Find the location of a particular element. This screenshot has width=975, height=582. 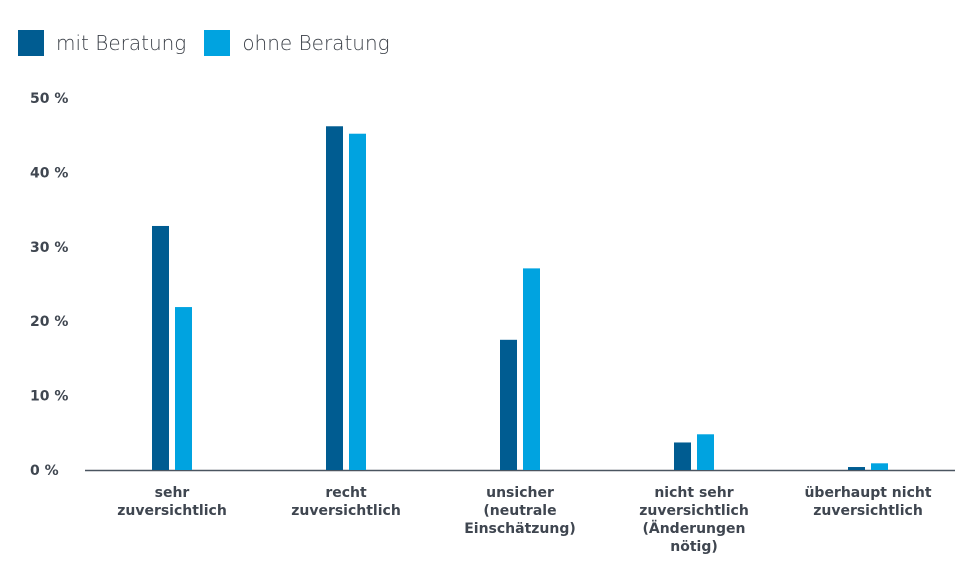

x-tick-label: sehr is located at coordinates (172, 493).